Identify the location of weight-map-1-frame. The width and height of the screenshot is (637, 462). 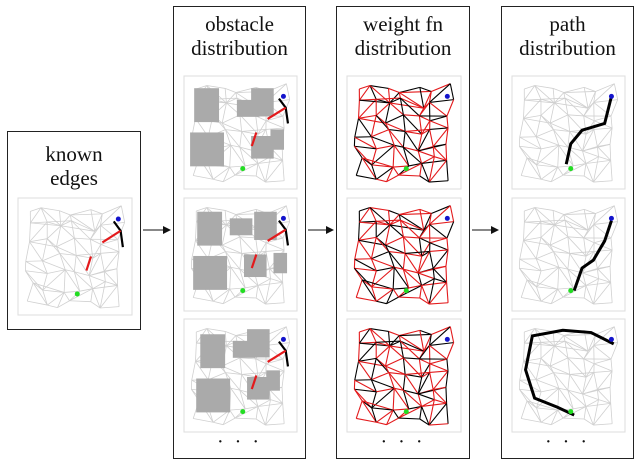
(404, 132).